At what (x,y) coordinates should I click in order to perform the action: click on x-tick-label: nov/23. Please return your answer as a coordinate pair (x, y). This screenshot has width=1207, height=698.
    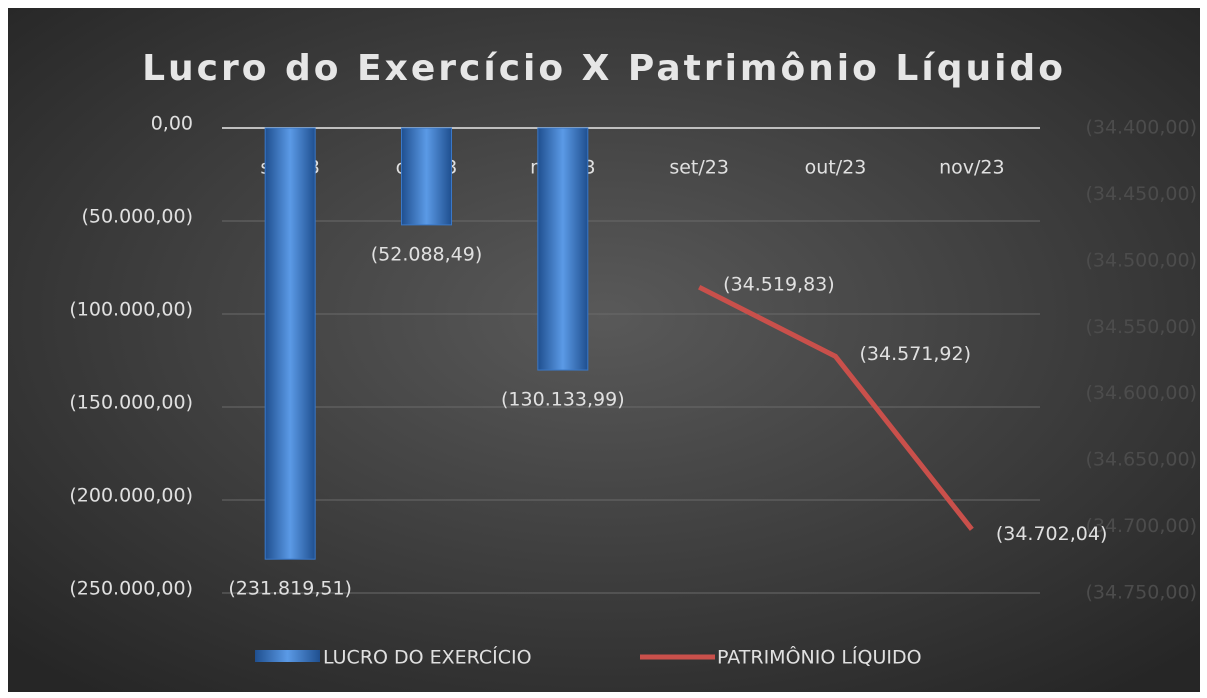
    Looking at the image, I should click on (972, 168).